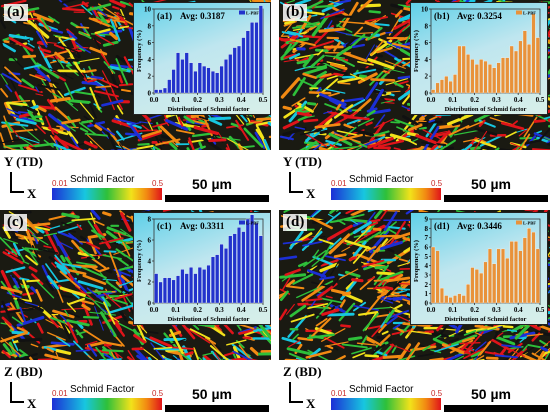  What do you see at coordinates (164, 16) in the screenshot?
I see `subpanel-label: (a1)` at bounding box center [164, 16].